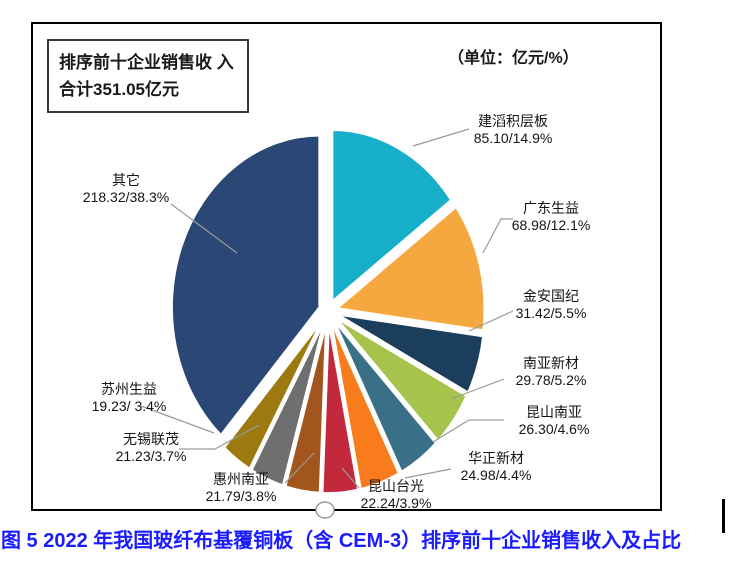 This screenshot has height=562, width=736. Describe the element at coordinates (151, 439) in the screenshot. I see `slice-name: 无锡联茂` at that location.